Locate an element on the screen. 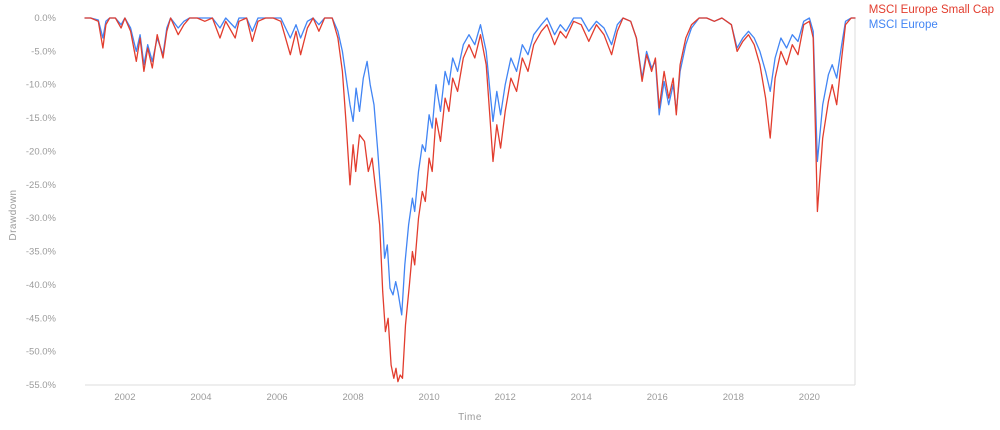  y-tick-label: -5.0% is located at coordinates (43, 51).